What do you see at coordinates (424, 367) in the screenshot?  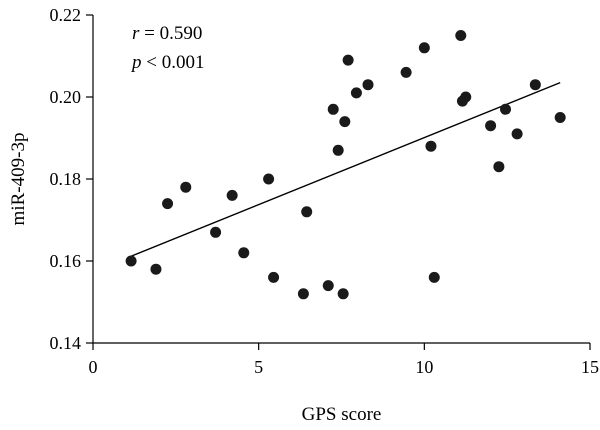 I see `x-tick-label: 10` at bounding box center [424, 367].